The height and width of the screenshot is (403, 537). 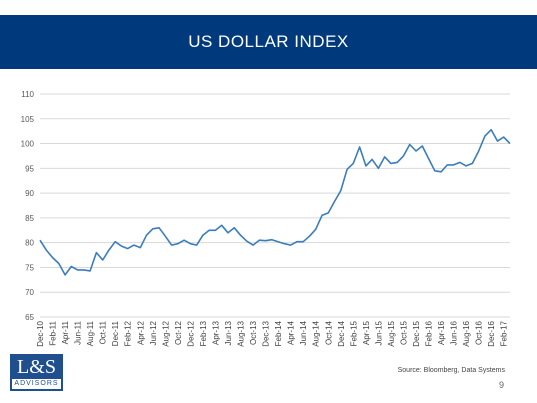 What do you see at coordinates (36, 367) in the screenshot?
I see `logo-main-text: L&S` at bounding box center [36, 367].